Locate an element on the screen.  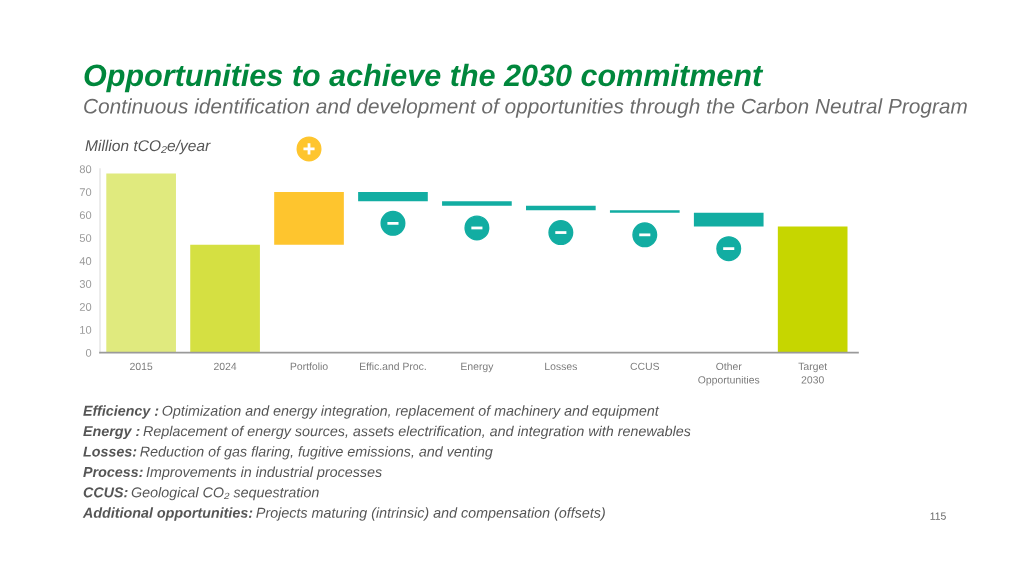
x-tick-label: CCUS is located at coordinates (645, 366).